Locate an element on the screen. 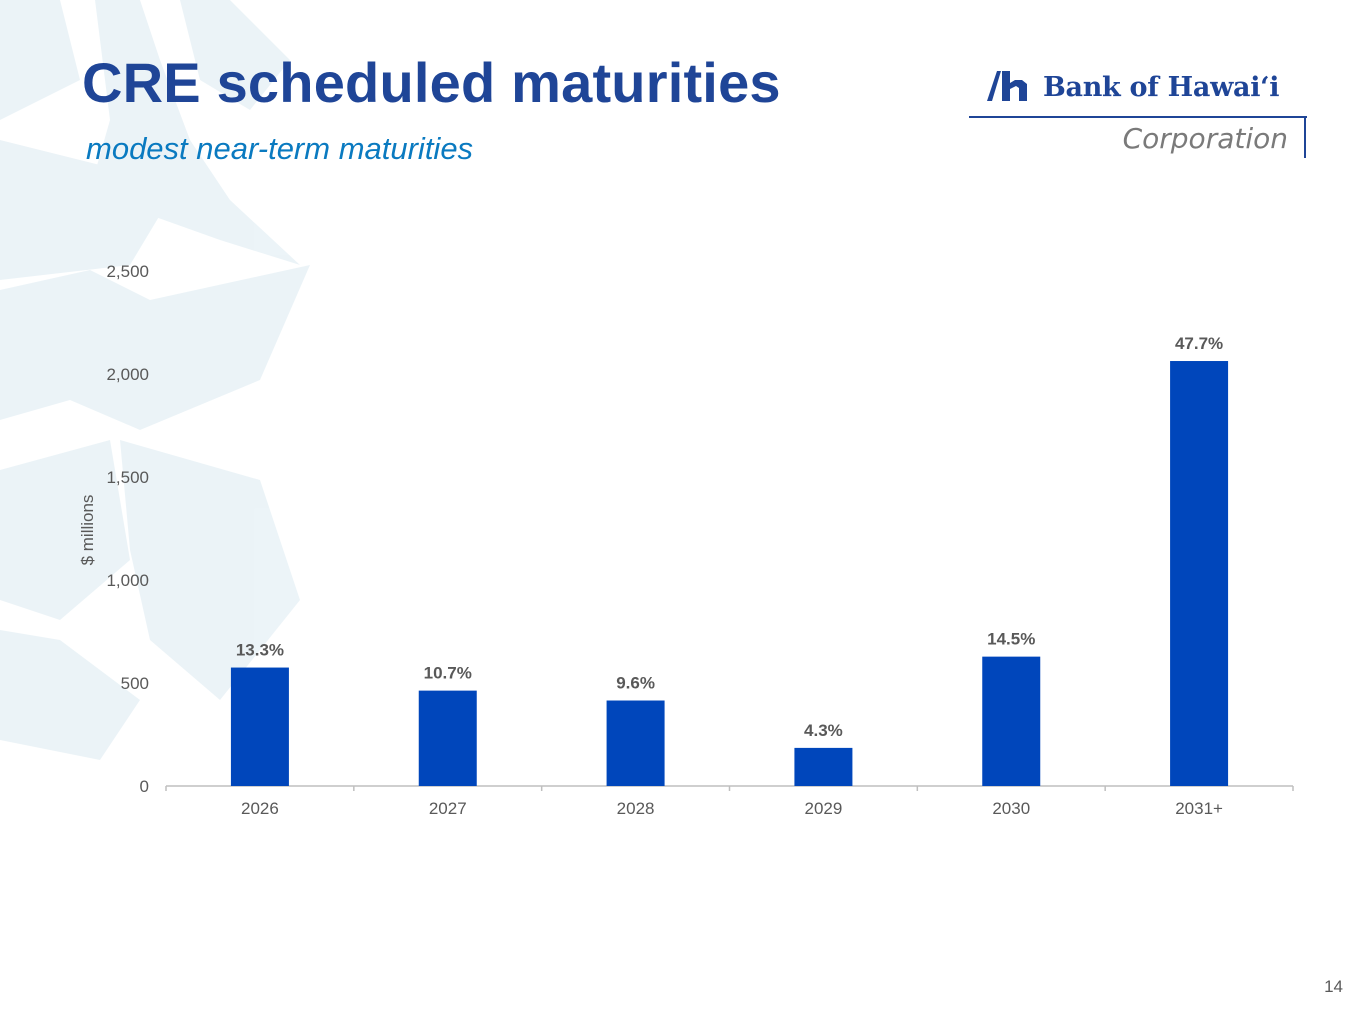  bank-logo: Bank of Hawaiʻi Corporation is located at coordinates (1137, 112).